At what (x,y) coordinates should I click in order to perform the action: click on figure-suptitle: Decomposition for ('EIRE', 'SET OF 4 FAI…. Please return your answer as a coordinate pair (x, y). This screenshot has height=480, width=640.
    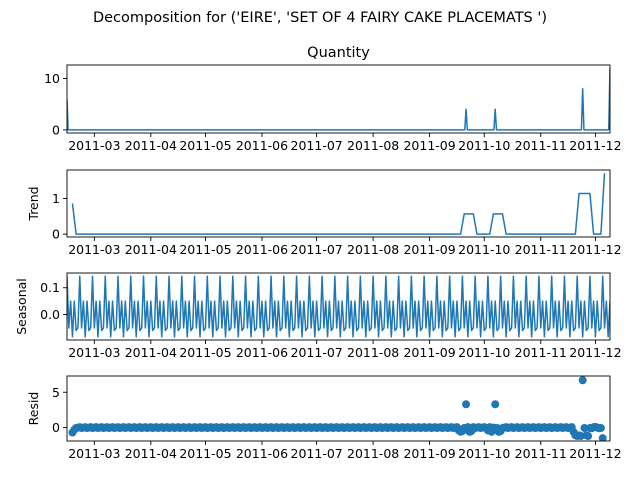
    Looking at the image, I should click on (320, 18).